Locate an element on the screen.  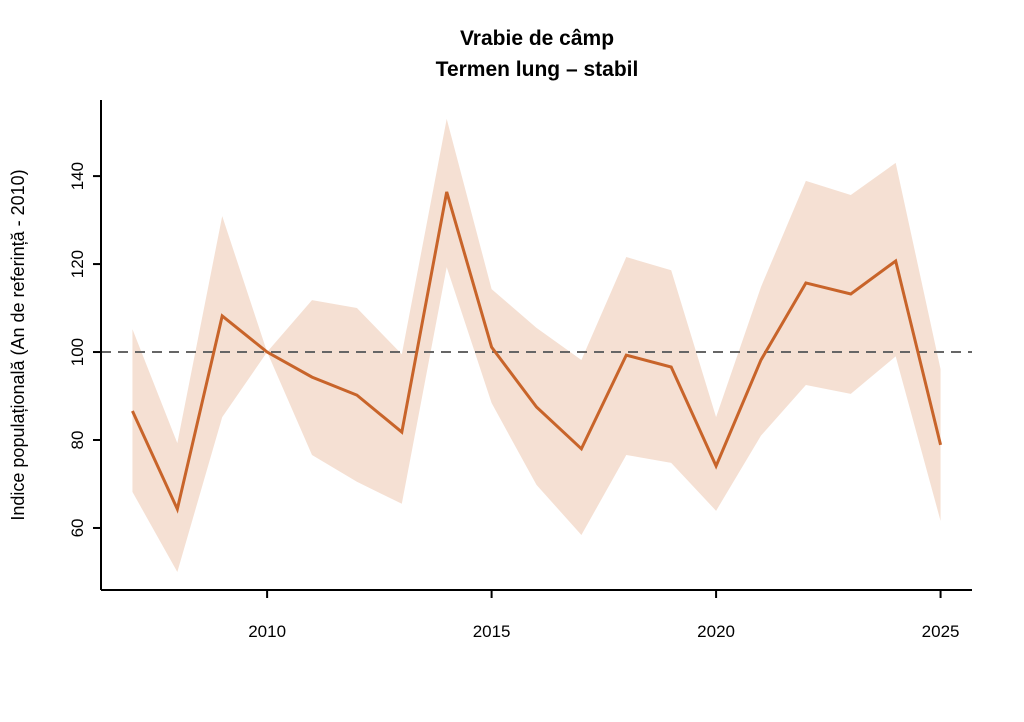
y-tick-label: 120 is located at coordinates (77, 264).